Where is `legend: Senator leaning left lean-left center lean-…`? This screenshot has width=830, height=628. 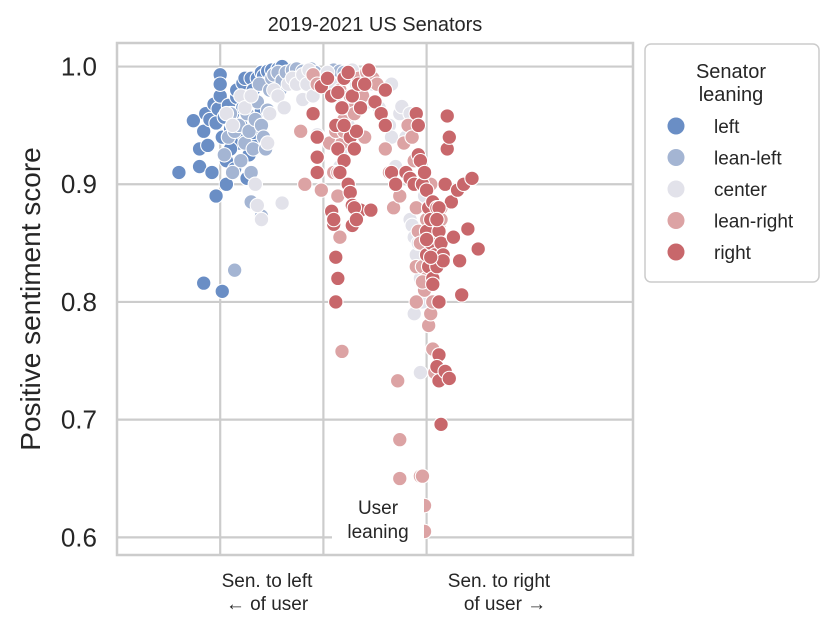 legend: Senator leaning left lean-left center lean-… is located at coordinates (732, 163).